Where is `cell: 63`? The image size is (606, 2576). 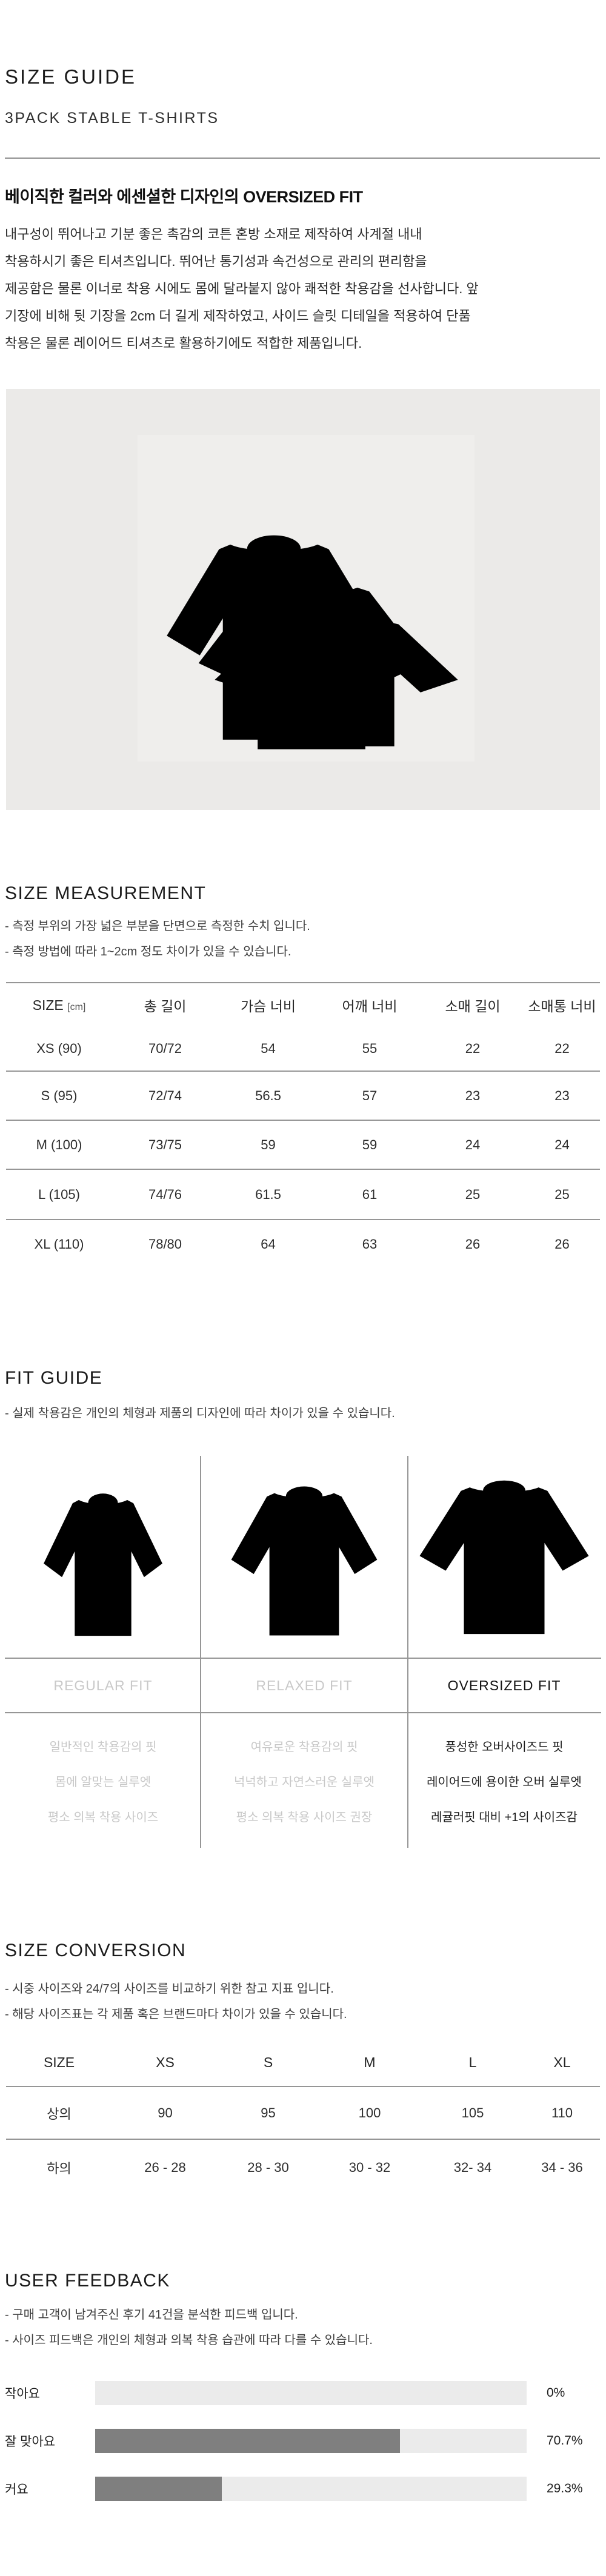
cell: 63 is located at coordinates (370, 1244).